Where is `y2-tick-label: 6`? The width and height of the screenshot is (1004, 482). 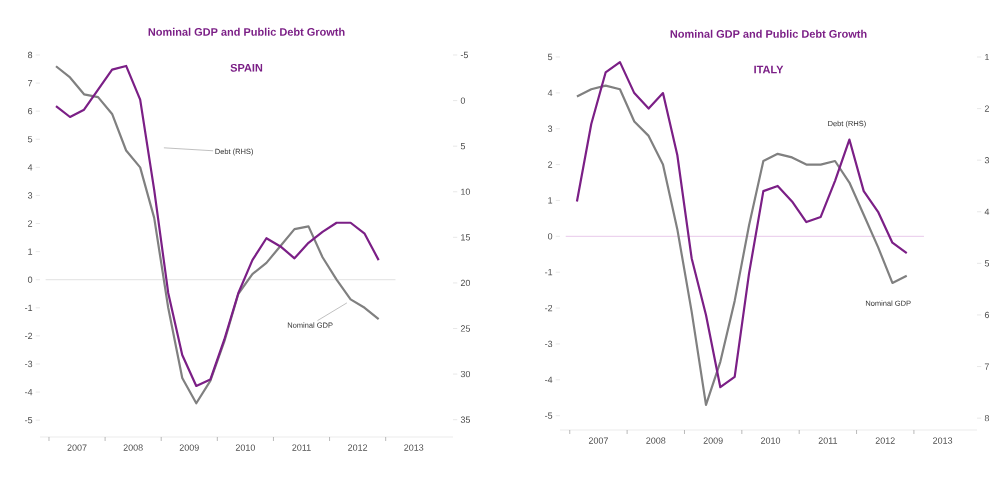 y2-tick-label: 6 is located at coordinates (987, 315).